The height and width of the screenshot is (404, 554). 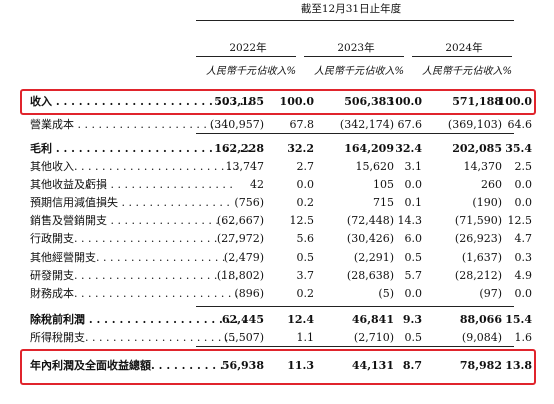 I want to click on cell-amount-2022: 62,445, so click(x=242, y=319).